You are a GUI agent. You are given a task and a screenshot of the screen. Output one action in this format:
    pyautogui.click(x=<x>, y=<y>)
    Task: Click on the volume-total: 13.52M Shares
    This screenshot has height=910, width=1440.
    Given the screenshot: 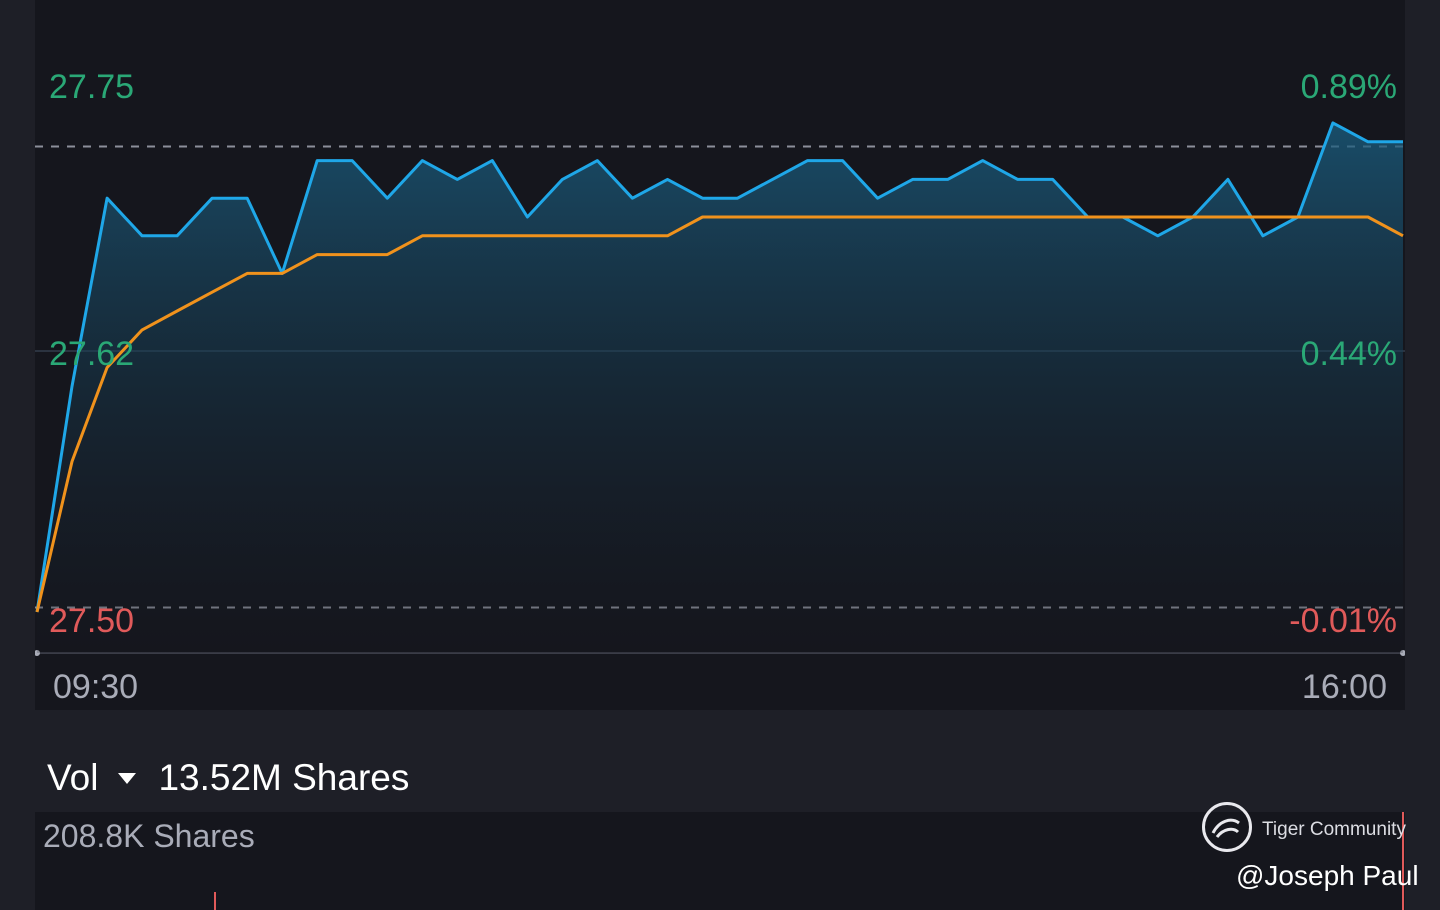 What is the action you would take?
    pyautogui.click(x=284, y=777)
    